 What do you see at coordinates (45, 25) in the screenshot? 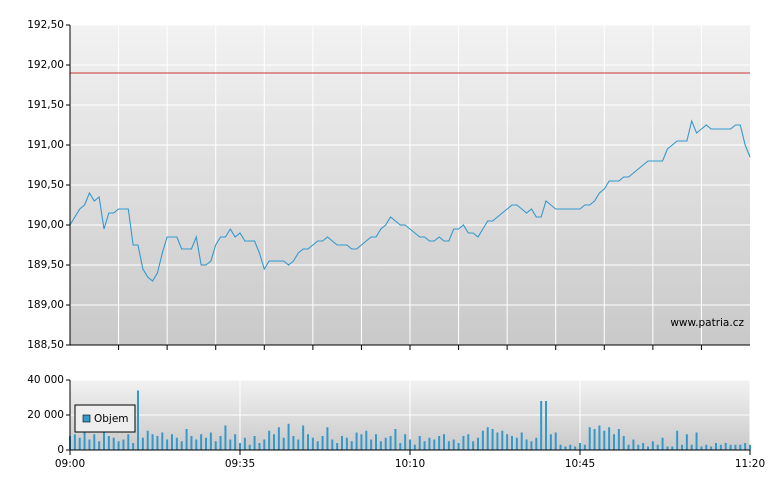
I see `y-tick-label: 192,50` at bounding box center [45, 25].